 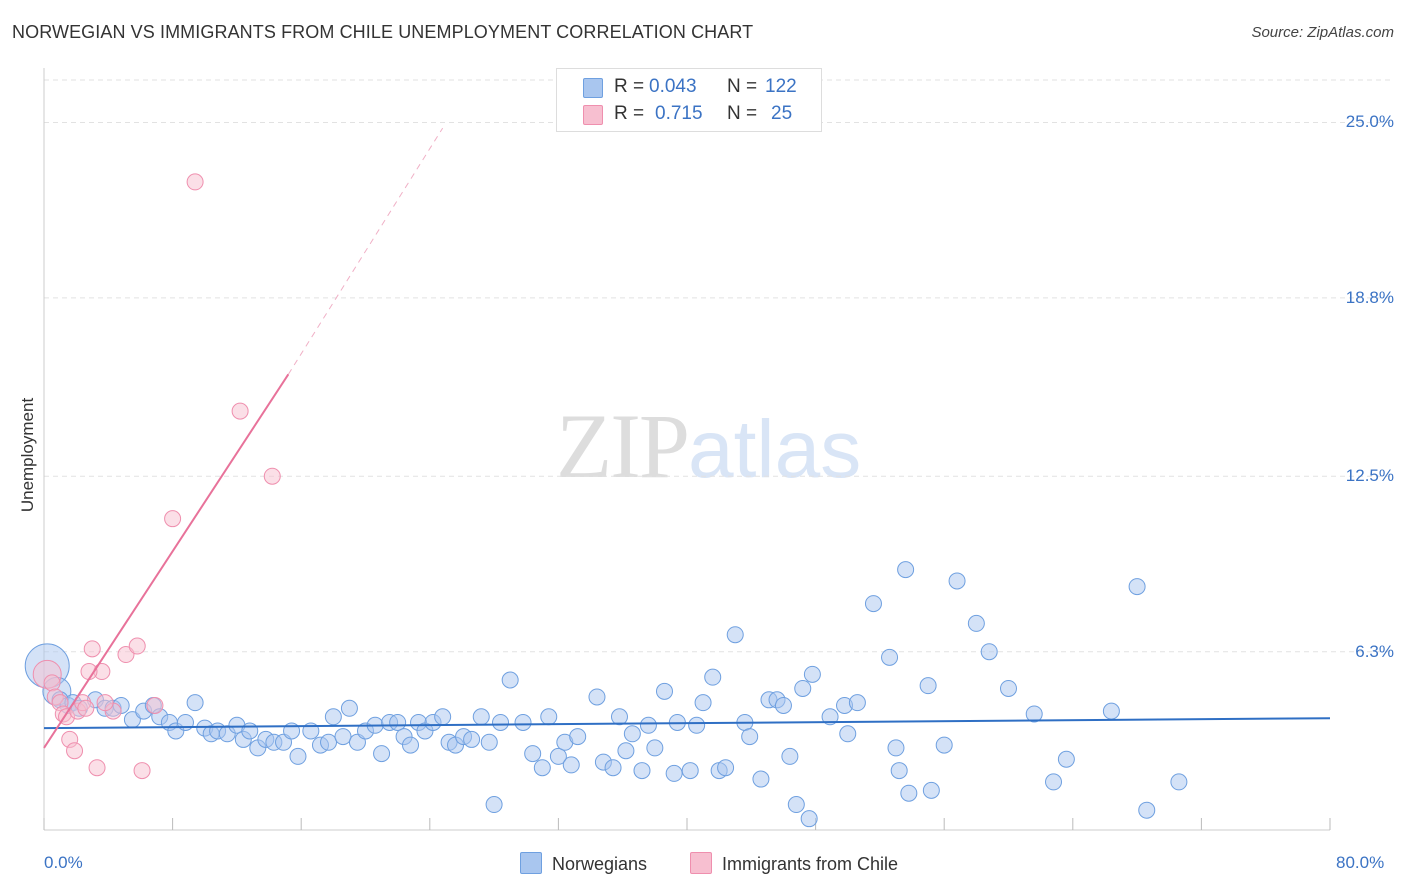 What do you see at coordinates (531, 863) in the screenshot?
I see `legend-swatch-norwegians` at bounding box center [531, 863].